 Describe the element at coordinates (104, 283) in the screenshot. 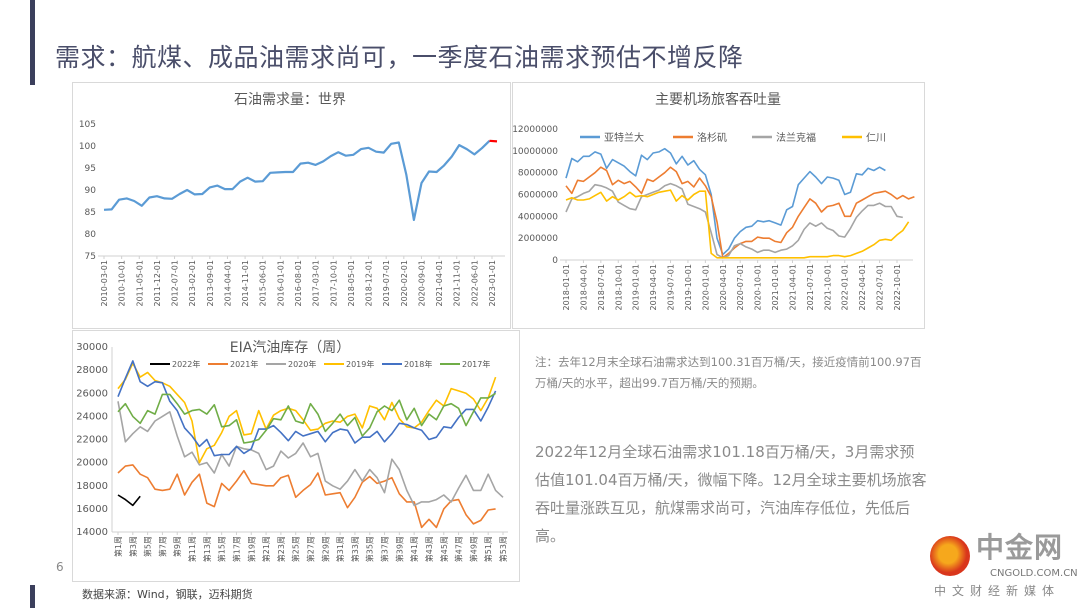

I see `x-tick-label: 2010-03-01` at that location.